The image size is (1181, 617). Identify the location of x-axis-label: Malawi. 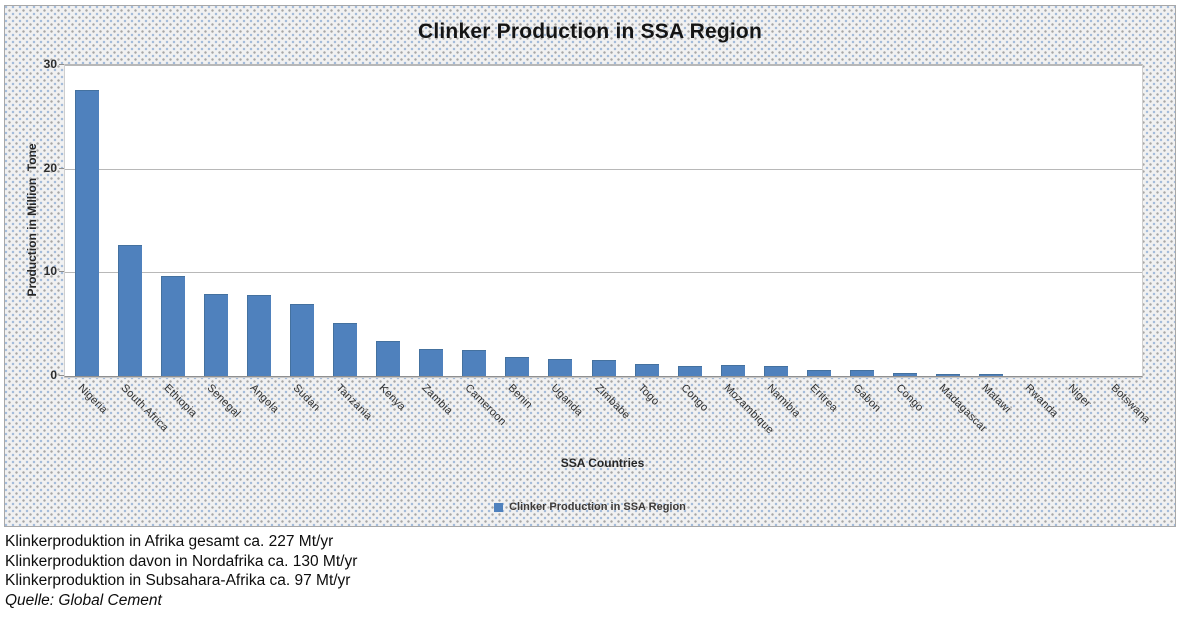
(996, 399).